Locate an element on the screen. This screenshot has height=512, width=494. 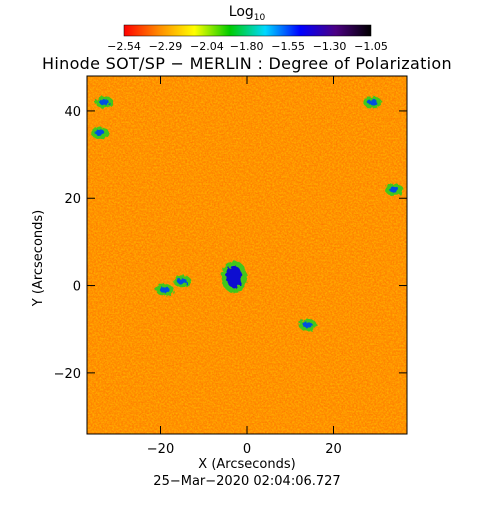
y-axis-label: Y (Arcseconds) is located at coordinates (38, 258).